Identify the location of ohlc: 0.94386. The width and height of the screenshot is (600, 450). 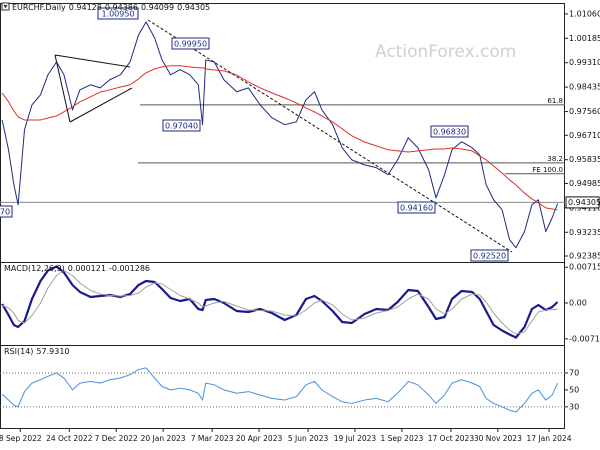
(121, 7).